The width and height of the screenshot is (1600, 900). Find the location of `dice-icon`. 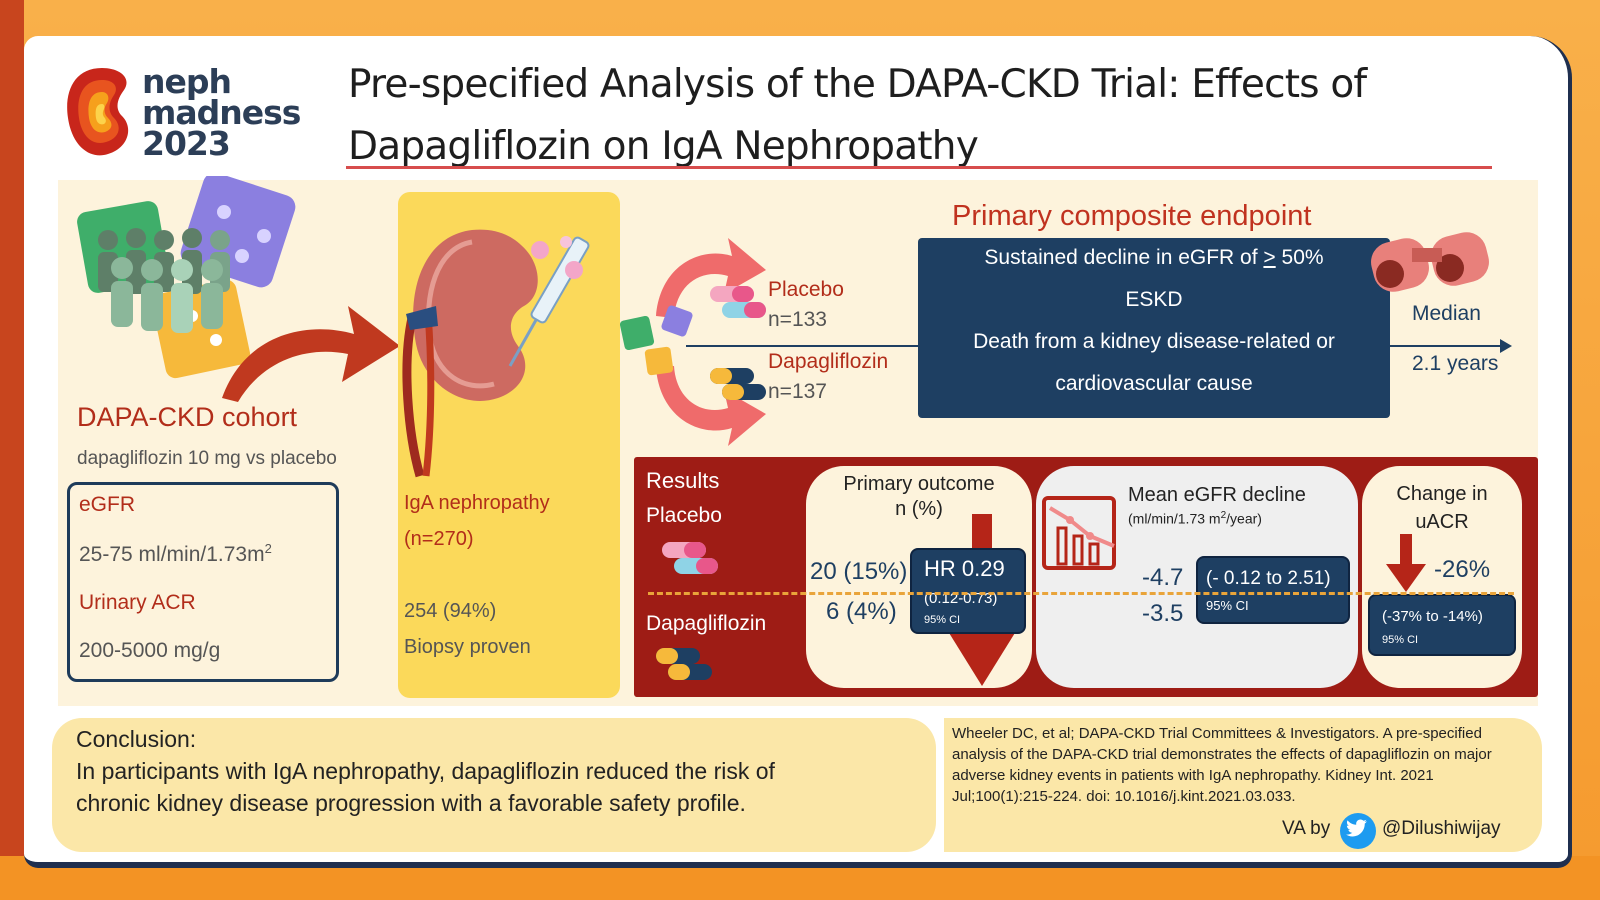

dice-icon is located at coordinates (656, 340).